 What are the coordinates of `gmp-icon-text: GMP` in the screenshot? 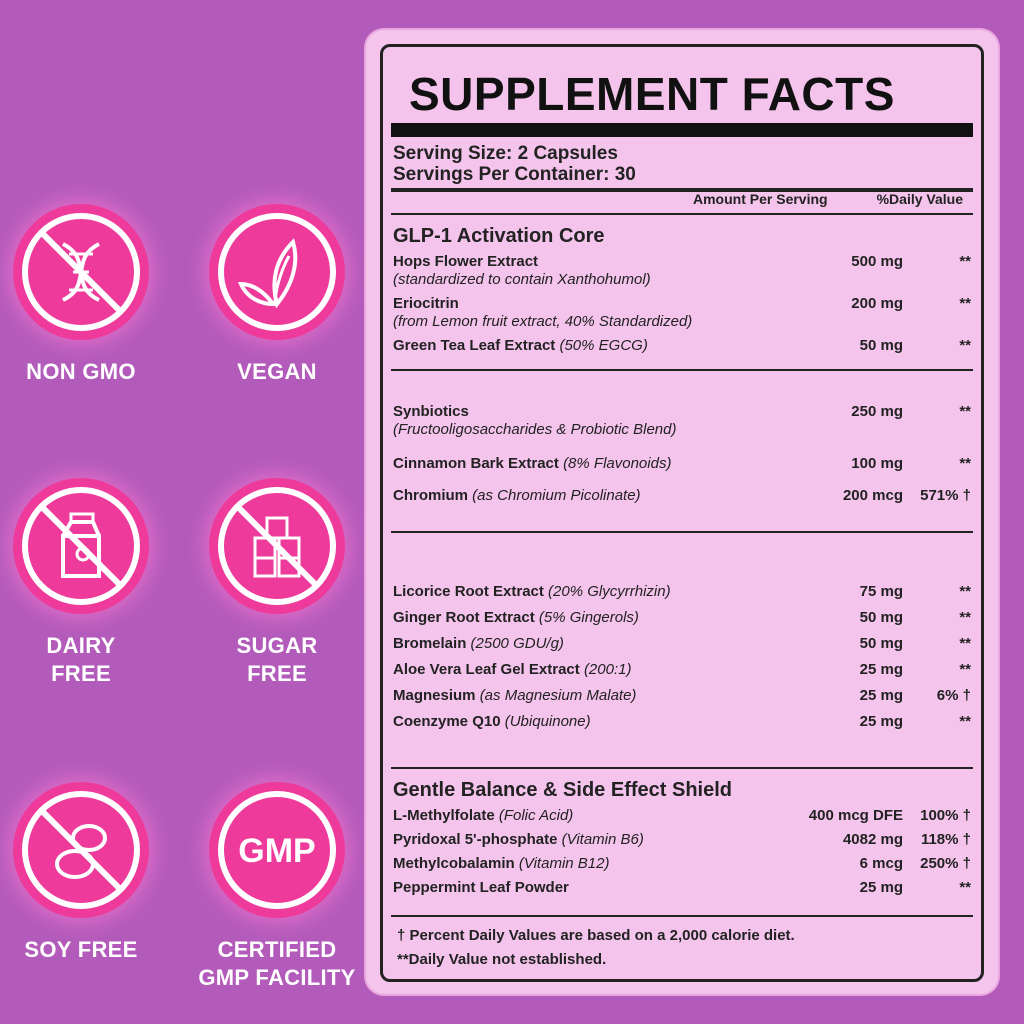 It's located at (276, 851).